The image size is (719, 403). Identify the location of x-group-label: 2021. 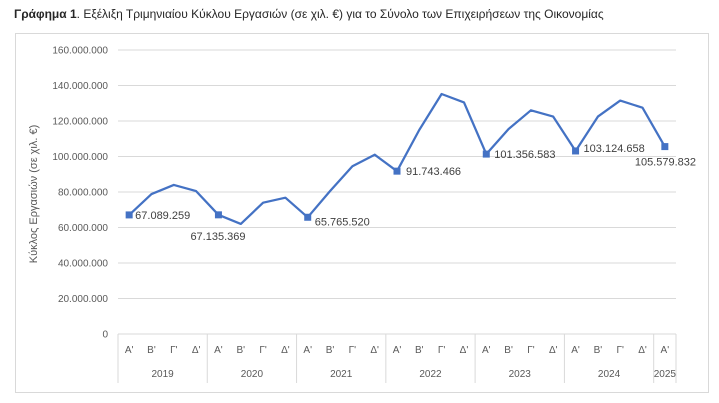
(341, 374).